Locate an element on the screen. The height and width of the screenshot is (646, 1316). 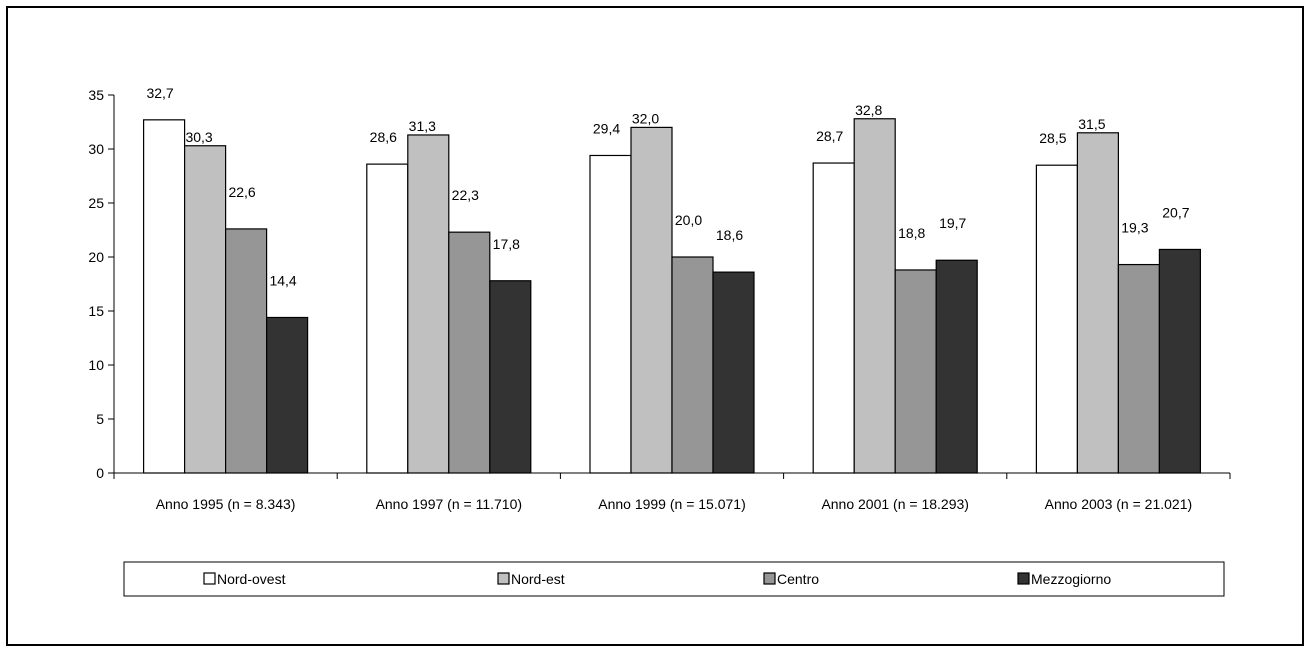
y-tick-label: 35 is located at coordinates (96, 95).